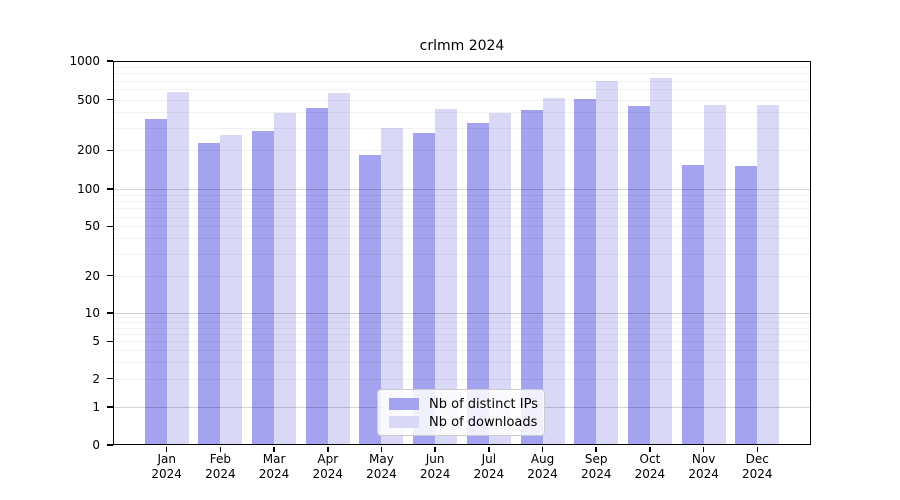 This screenshot has width=900, height=500. Describe the element at coordinates (483, 404) in the screenshot. I see `legend-label-distinct-ips: Nb of distinct IPs` at that location.